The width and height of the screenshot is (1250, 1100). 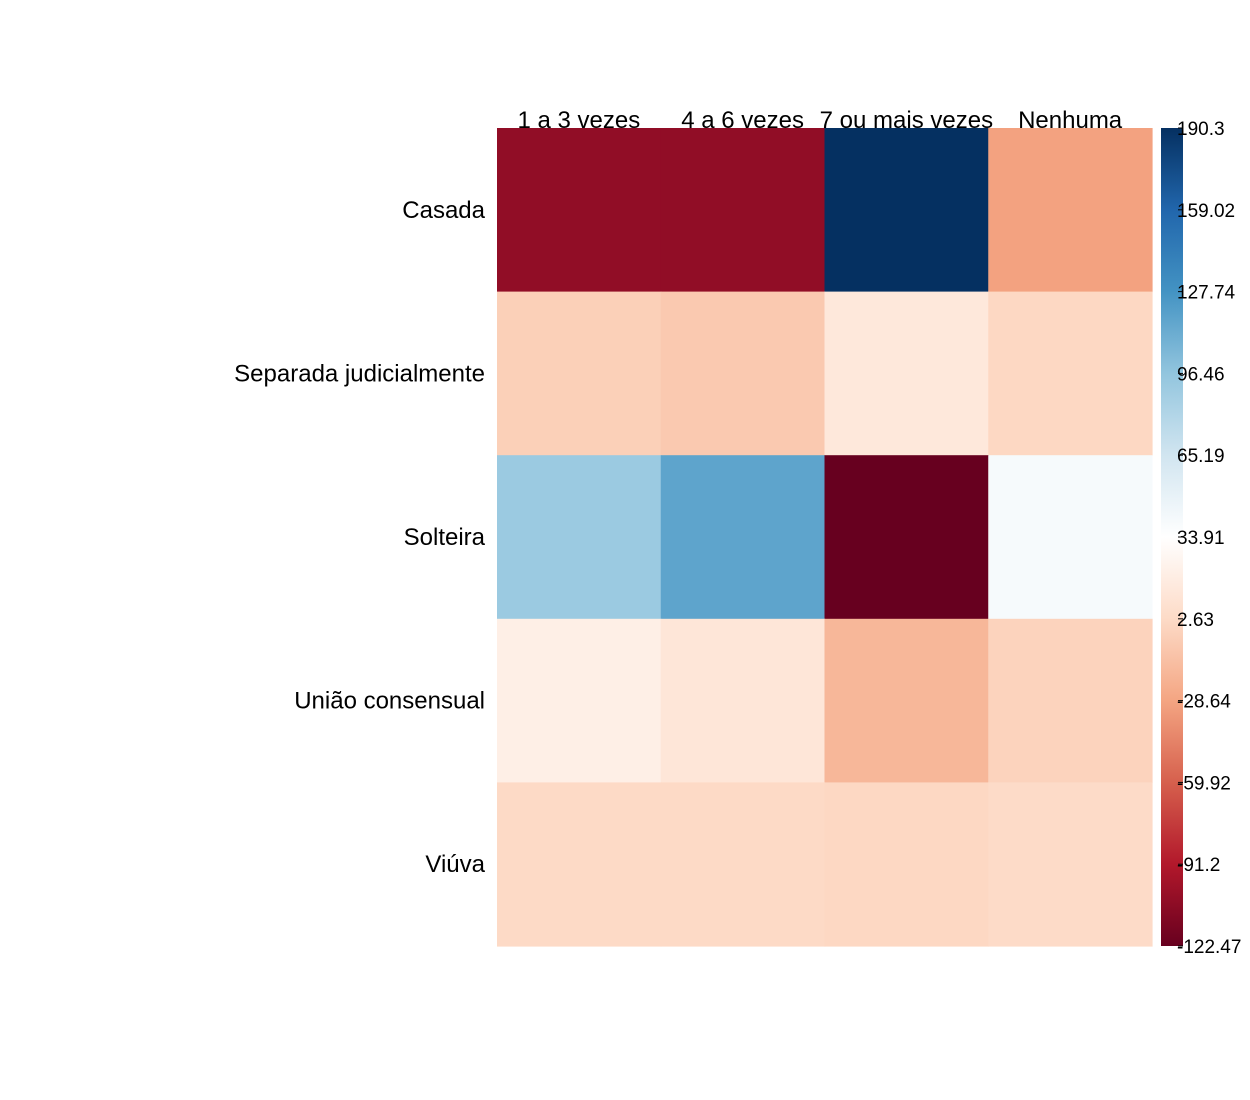 I want to click on cell-solteira-nenhuma, so click(x=1070, y=537).